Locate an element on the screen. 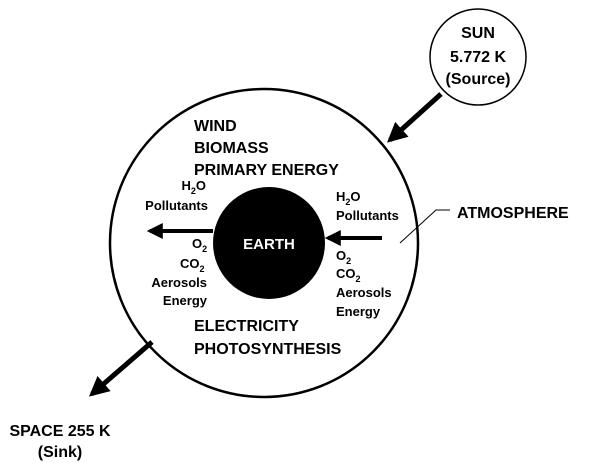 Image resolution: width=589 pixels, height=463 pixels. left-co2-label: CO2 is located at coordinates (192, 265).